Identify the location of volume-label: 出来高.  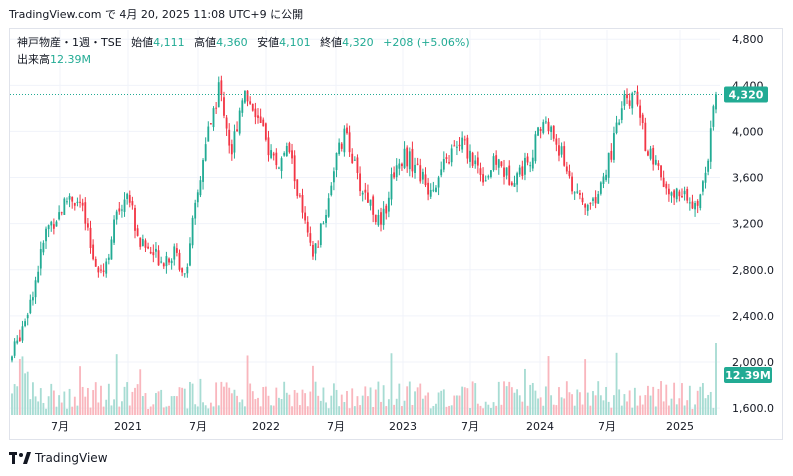
(33, 59).